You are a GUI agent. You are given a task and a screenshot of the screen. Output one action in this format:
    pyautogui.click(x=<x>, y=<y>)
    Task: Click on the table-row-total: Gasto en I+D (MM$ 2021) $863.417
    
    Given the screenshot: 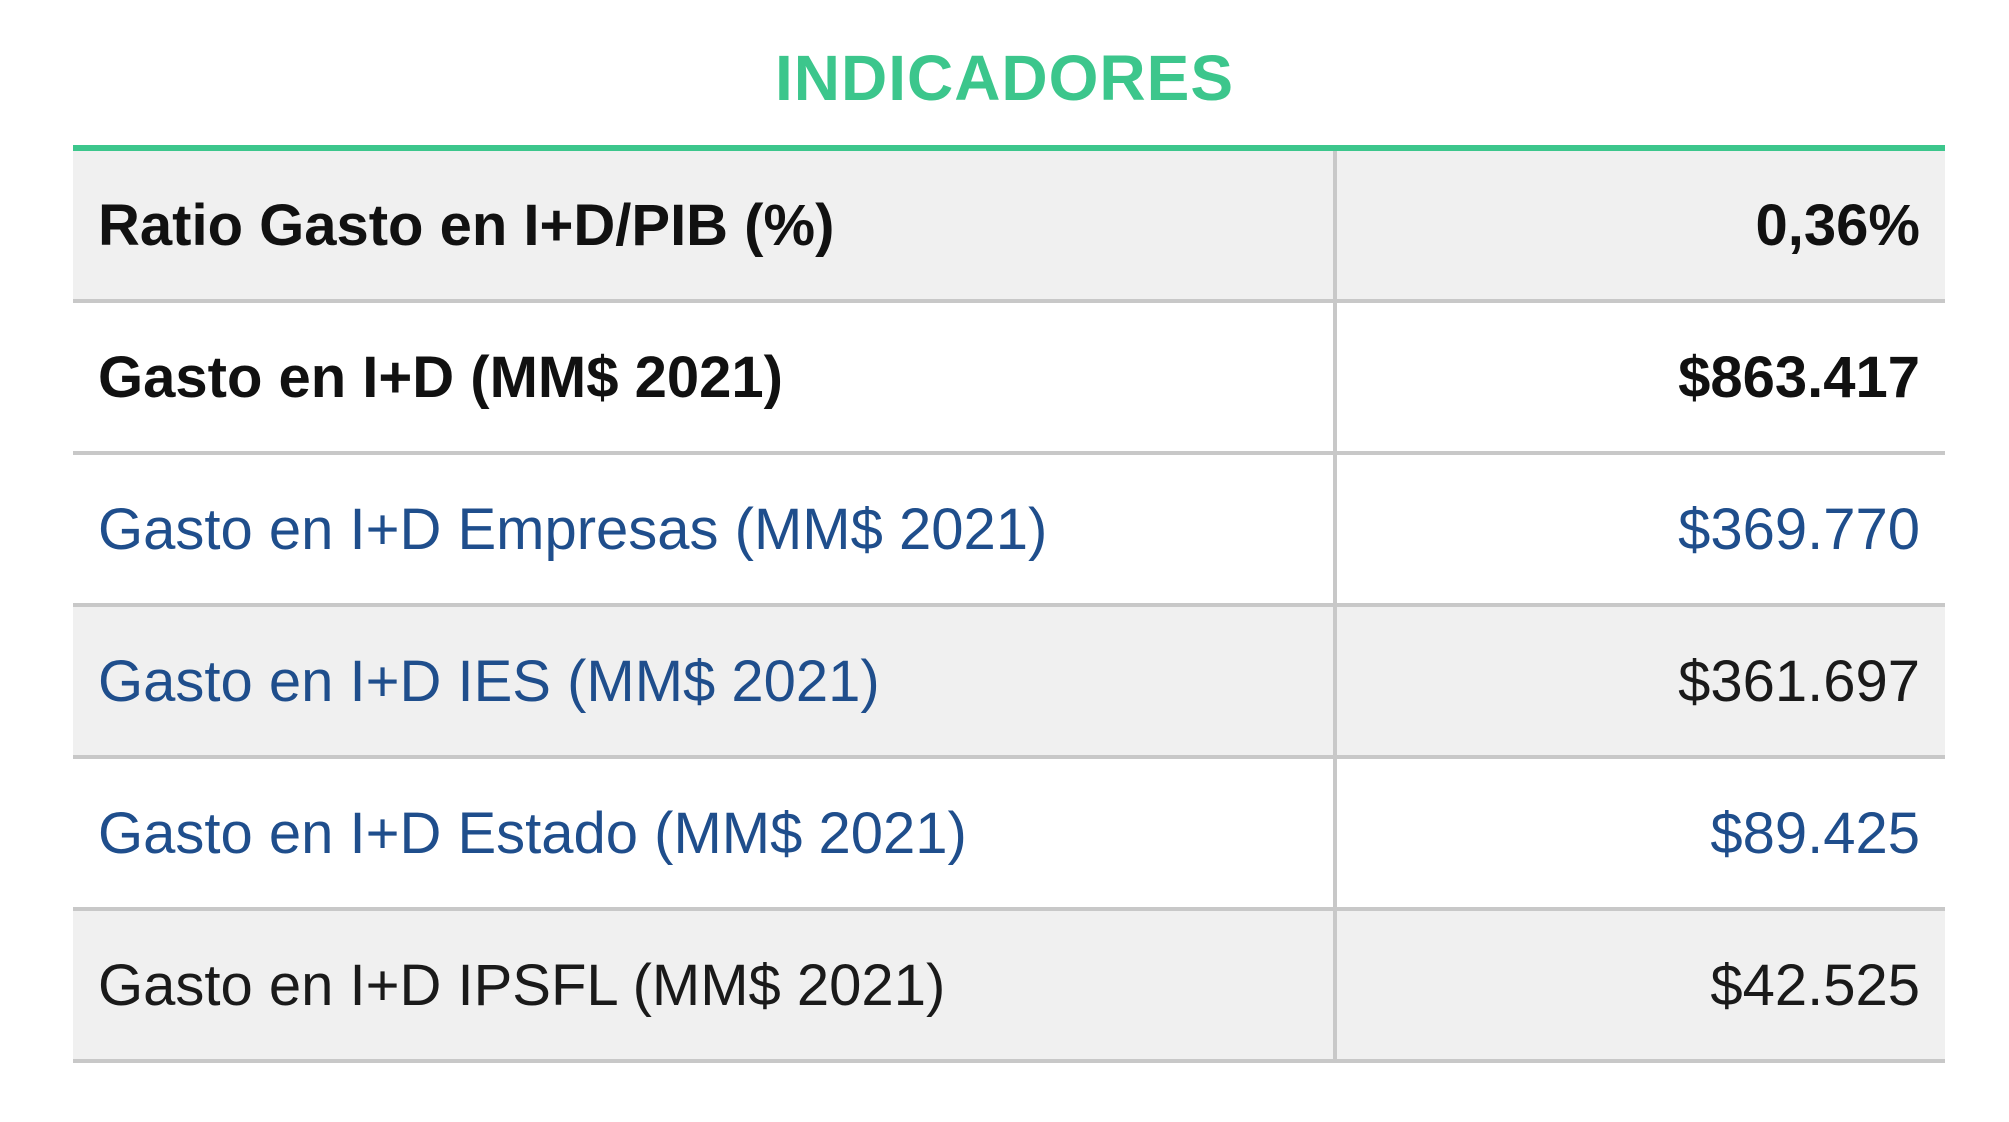 What is the action you would take?
    pyautogui.click(x=1009, y=379)
    